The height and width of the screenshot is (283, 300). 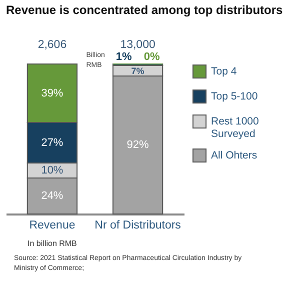 I want to click on data-label: 1%, so click(x=124, y=57).